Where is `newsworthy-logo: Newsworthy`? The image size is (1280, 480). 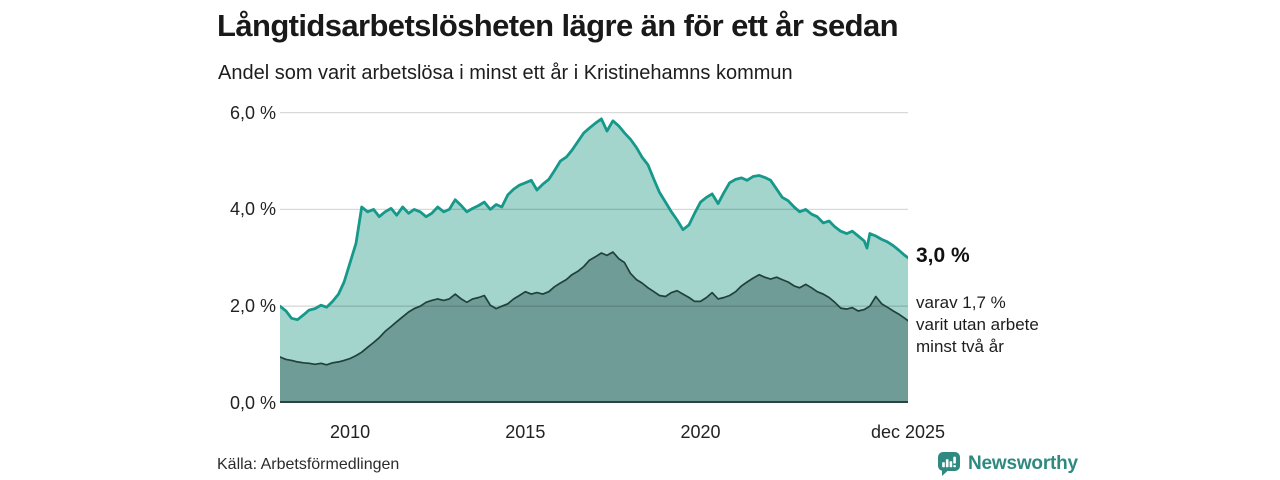
newsworthy-logo: Newsworthy is located at coordinates (1008, 464).